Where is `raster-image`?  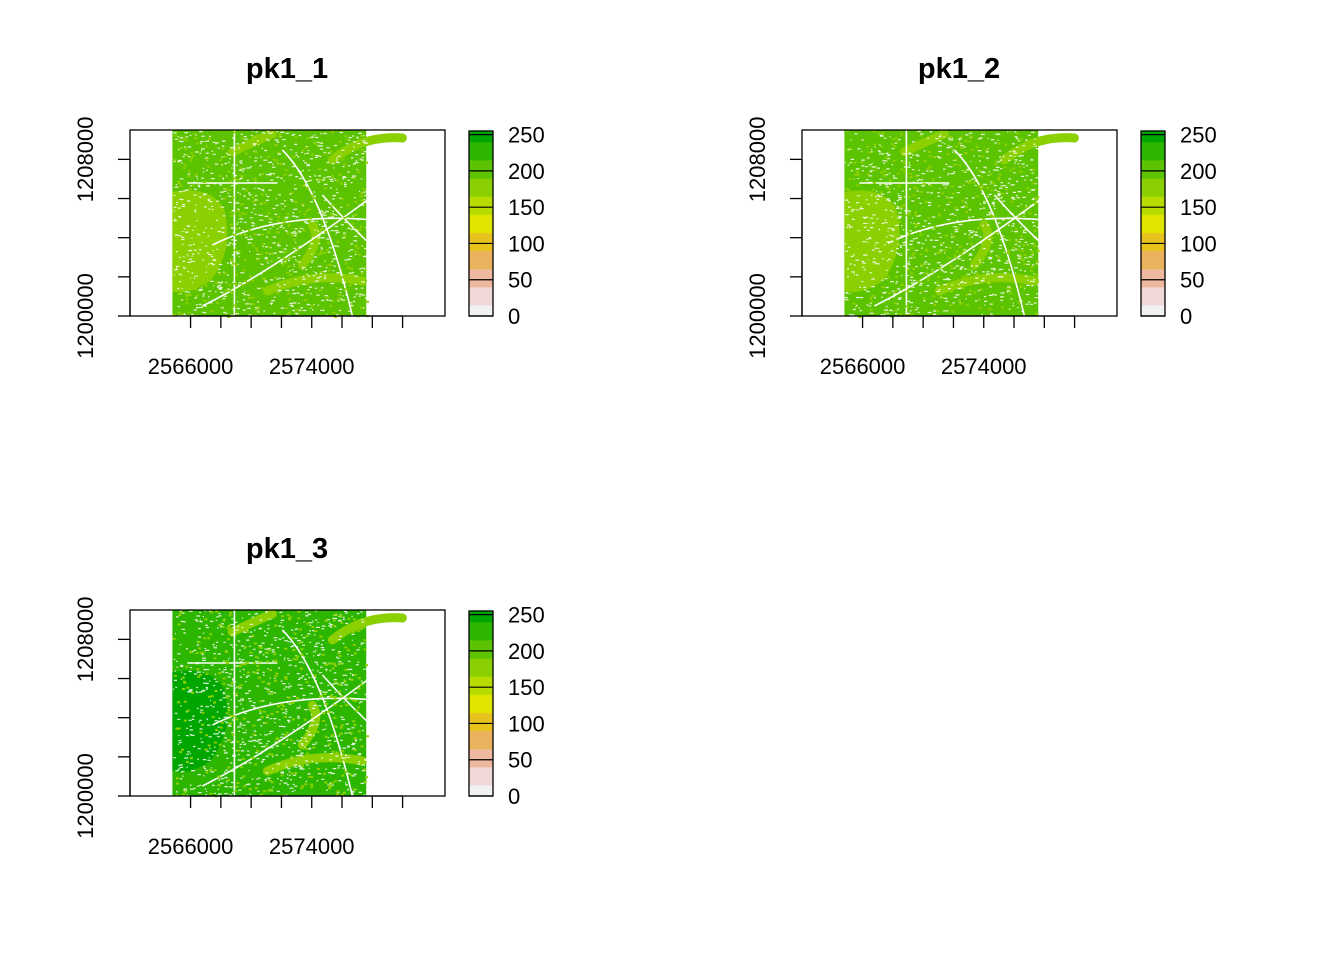 raster-image is located at coordinates (292, 223).